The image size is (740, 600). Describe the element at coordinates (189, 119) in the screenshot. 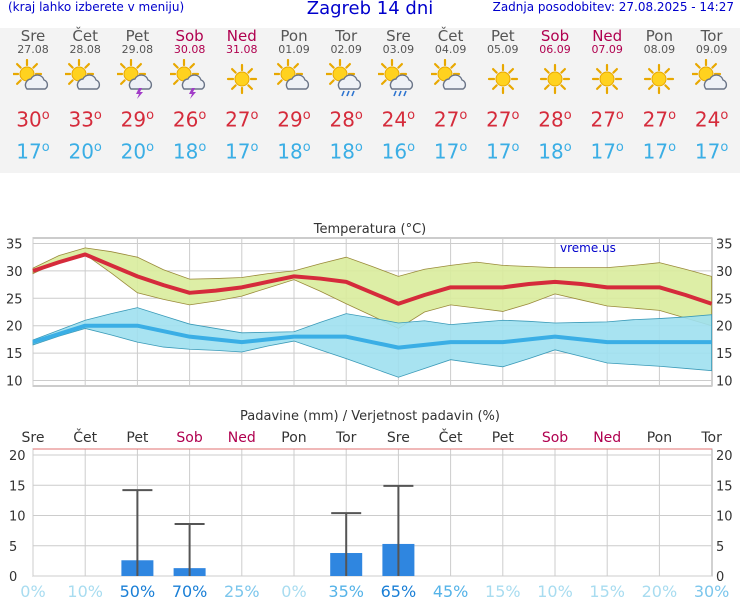

I see `max-temperature: 26o` at that location.